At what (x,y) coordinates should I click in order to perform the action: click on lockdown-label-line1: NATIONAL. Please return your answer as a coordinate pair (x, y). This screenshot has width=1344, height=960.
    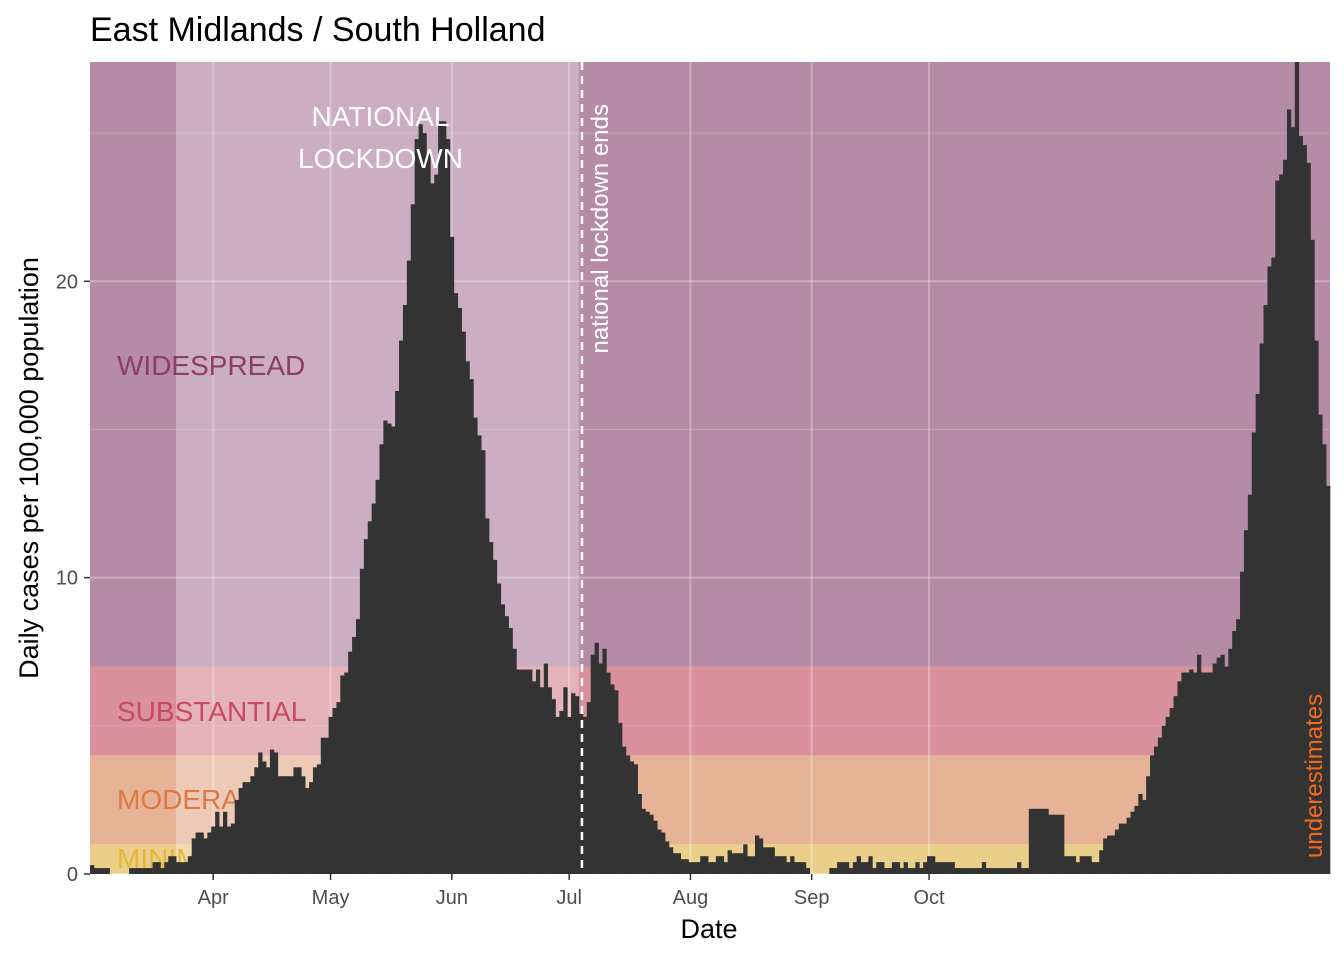
    Looking at the image, I should click on (381, 116).